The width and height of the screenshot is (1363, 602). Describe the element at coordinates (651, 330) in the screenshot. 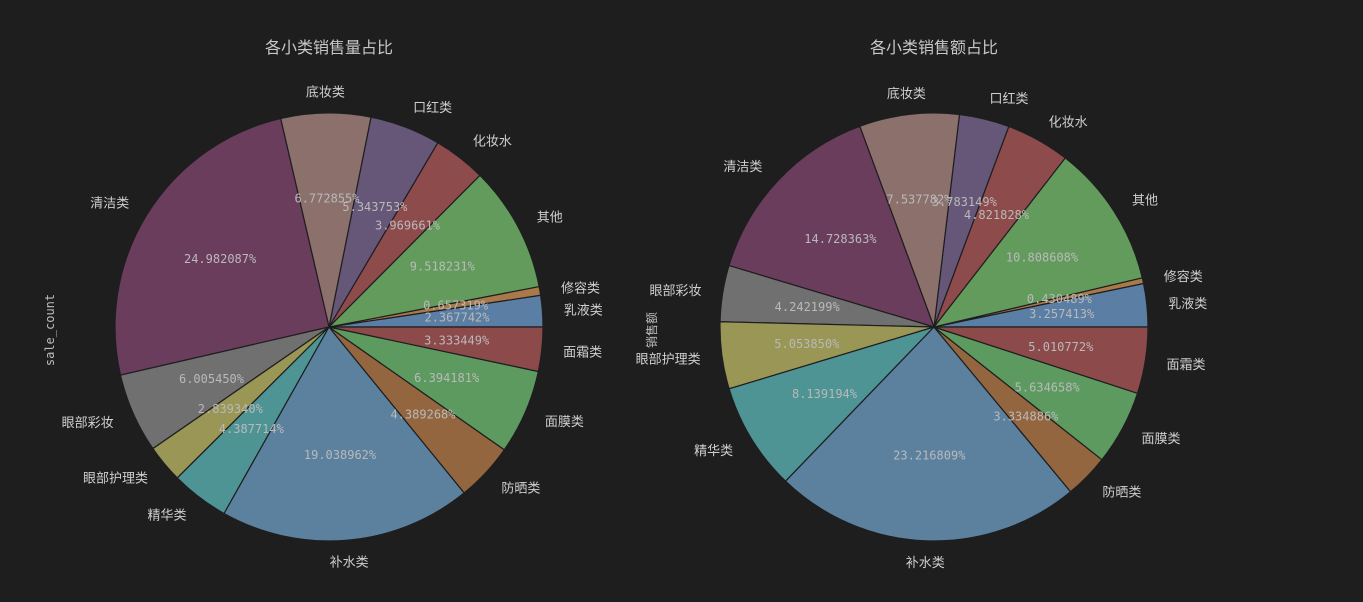

I see `y-axis-label: 销售额` at that location.